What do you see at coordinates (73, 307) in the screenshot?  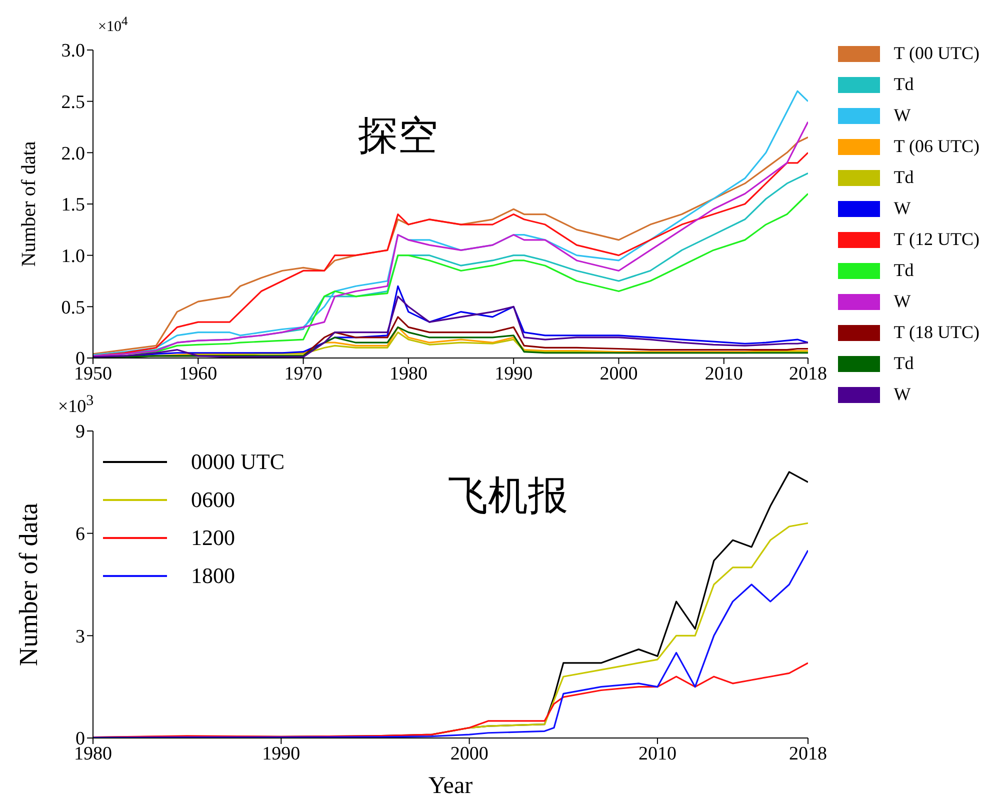 I see `y-tick-label: 0.5` at bounding box center [73, 307].